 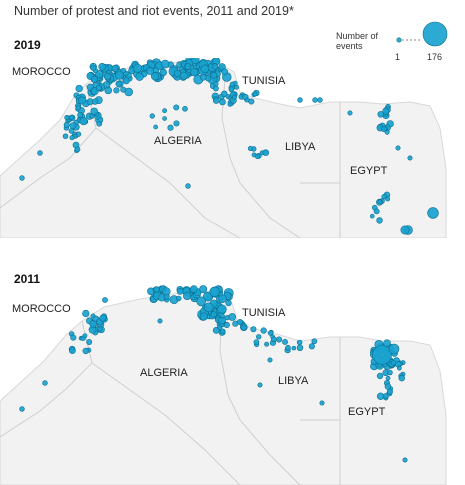 I want to click on legend-large-circle, so click(x=435, y=34).